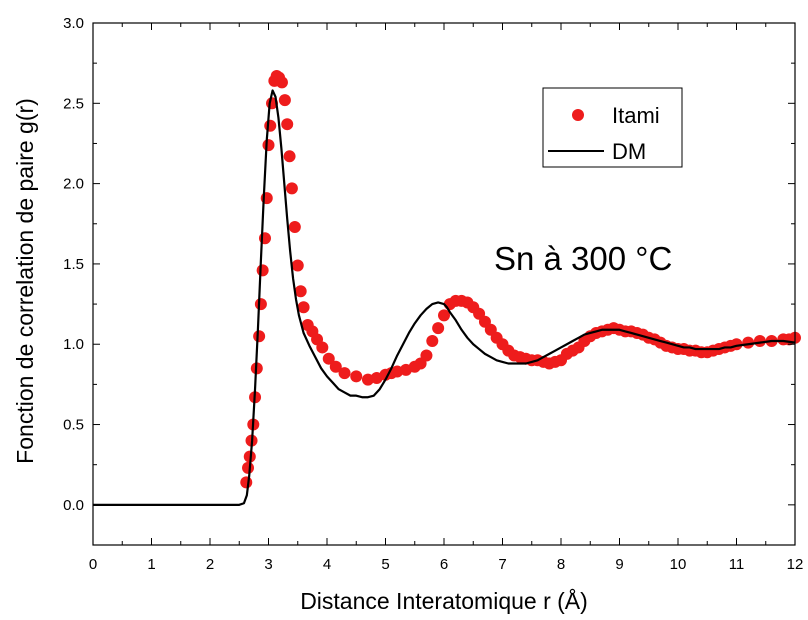 The width and height of the screenshot is (808, 620). Describe the element at coordinates (678, 564) in the screenshot. I see `x-tick-label: 10` at that location.